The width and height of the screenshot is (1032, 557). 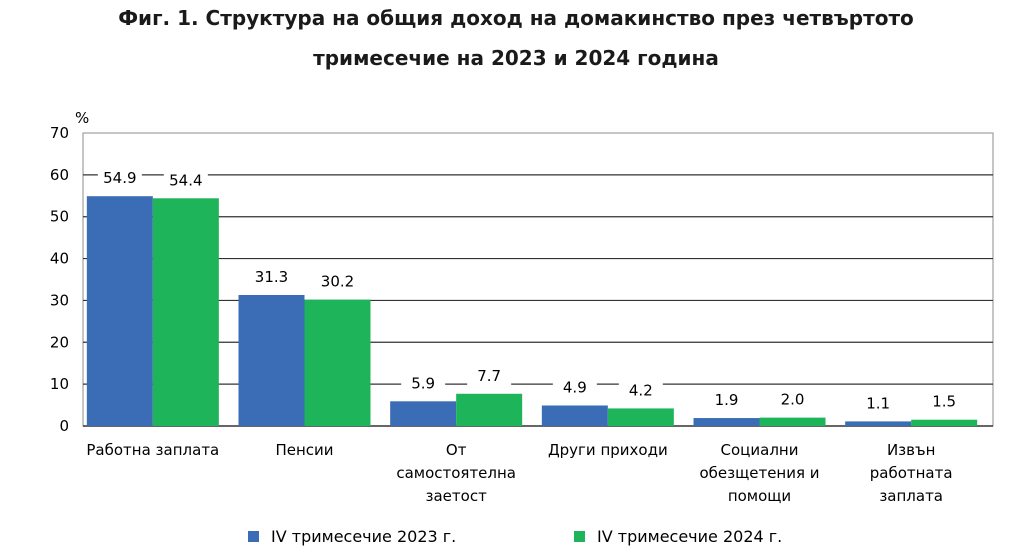 What do you see at coordinates (59, 300) in the screenshot?
I see `y-tick-label: 30` at bounding box center [59, 300].